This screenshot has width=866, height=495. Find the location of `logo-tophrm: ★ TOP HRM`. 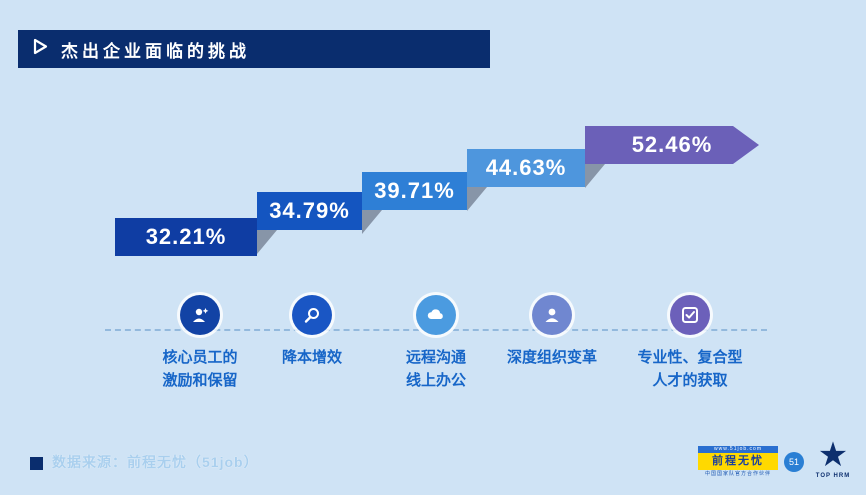

logo-tophrm: ★ TOP HRM is located at coordinates (833, 459).